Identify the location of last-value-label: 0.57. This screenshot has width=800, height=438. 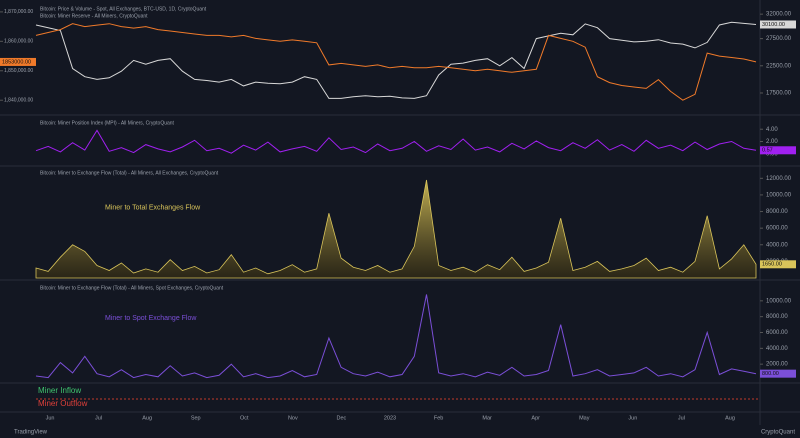
(767, 151).